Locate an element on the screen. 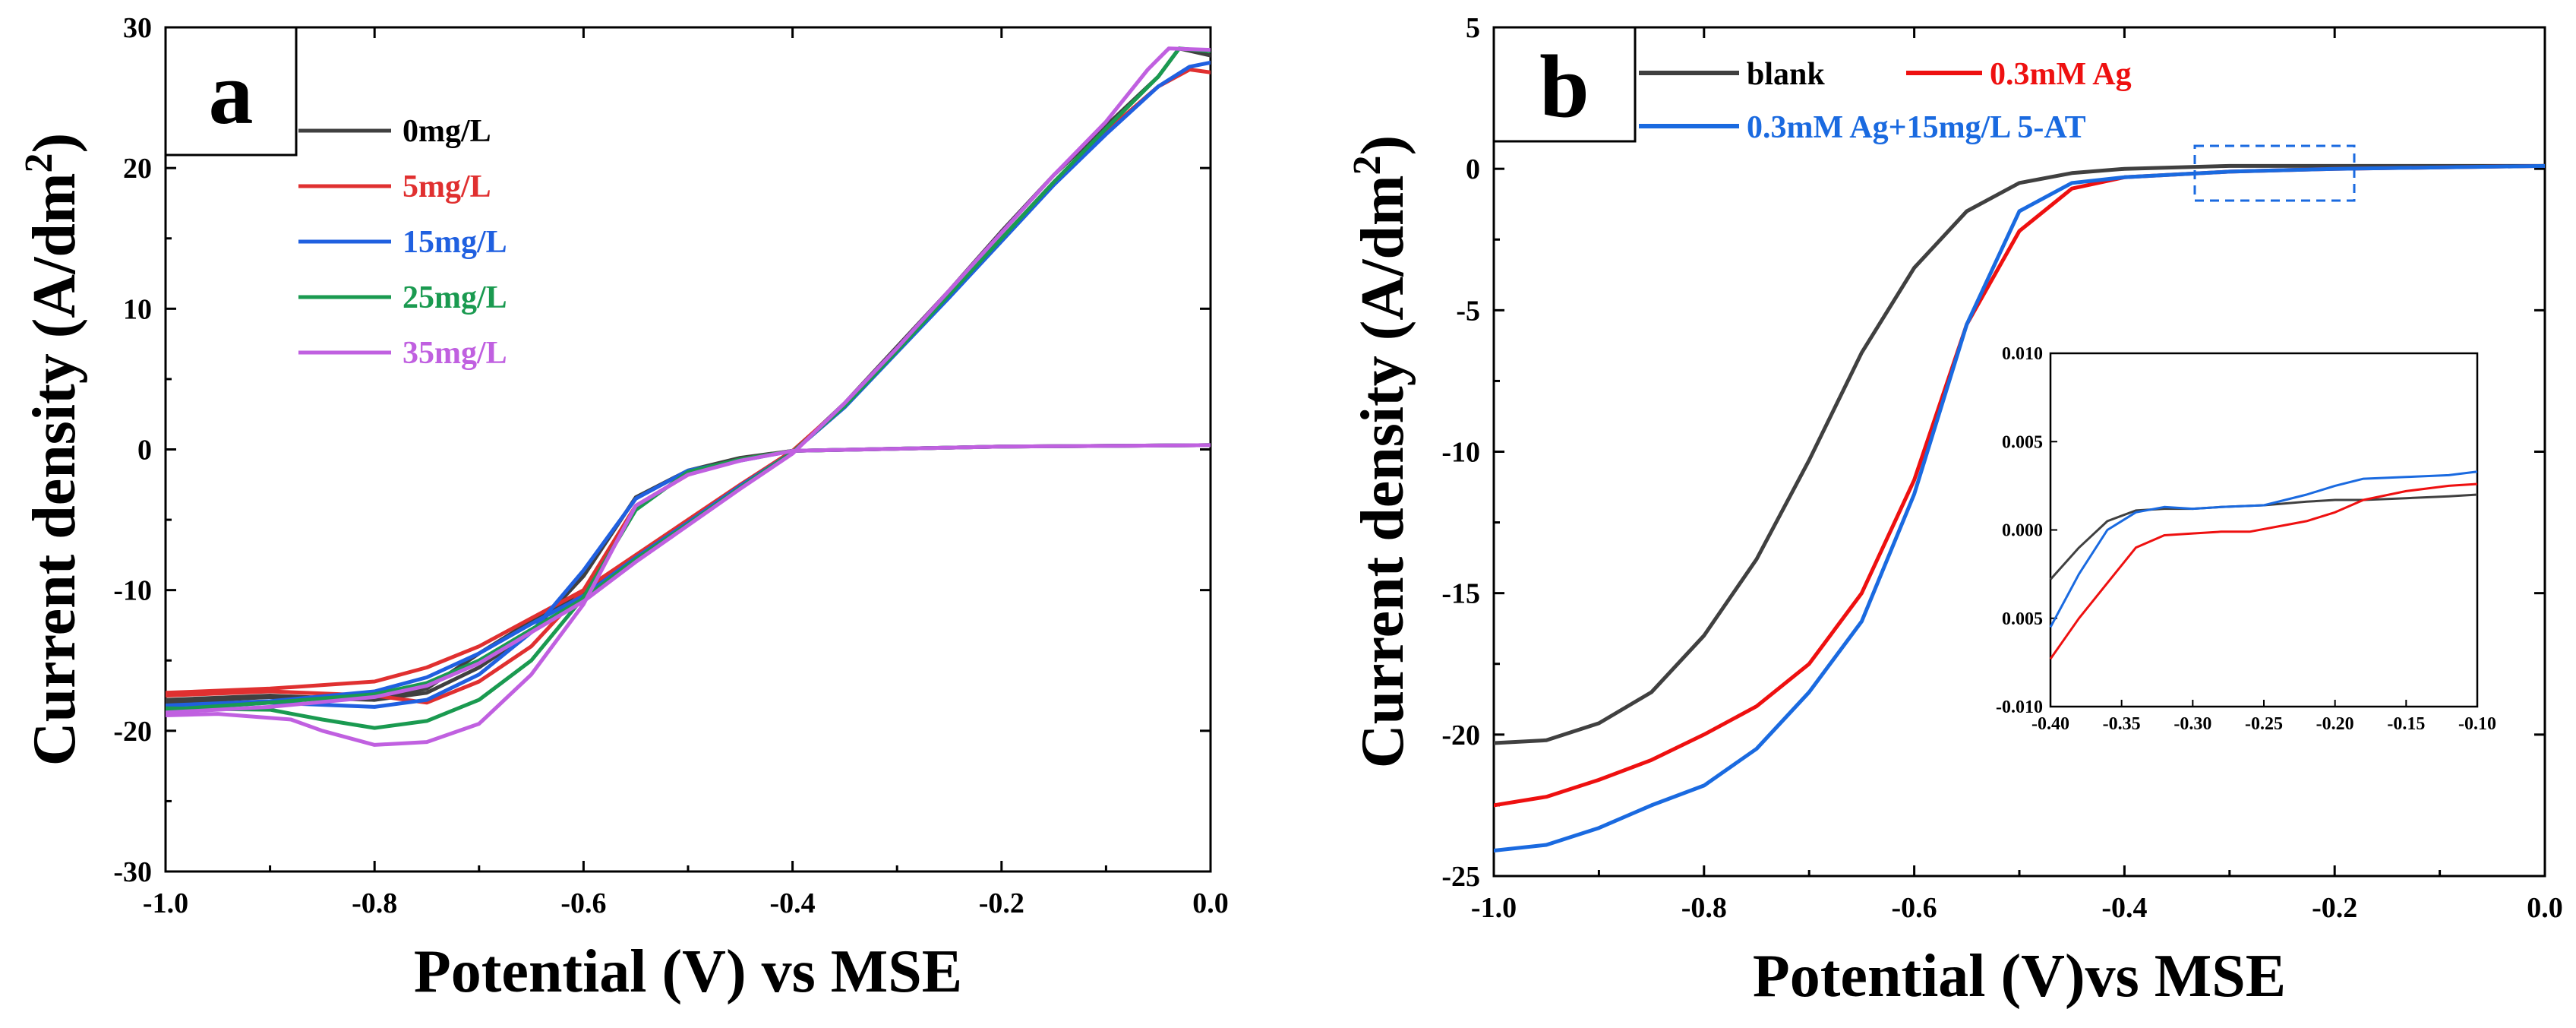 The width and height of the screenshot is (2576, 1028). inset-x-tick-label: -0.10 is located at coordinates (2477, 724).